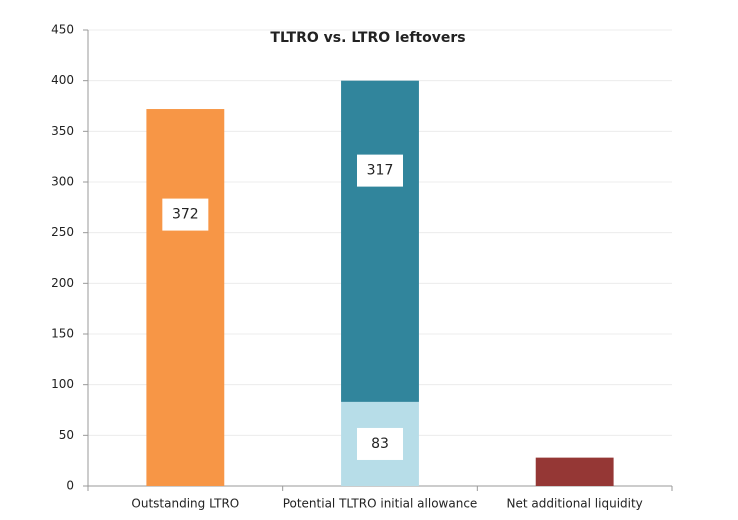 The image size is (738, 520). Describe the element at coordinates (62, 80) in the screenshot. I see `y-tick-label: 400` at that location.